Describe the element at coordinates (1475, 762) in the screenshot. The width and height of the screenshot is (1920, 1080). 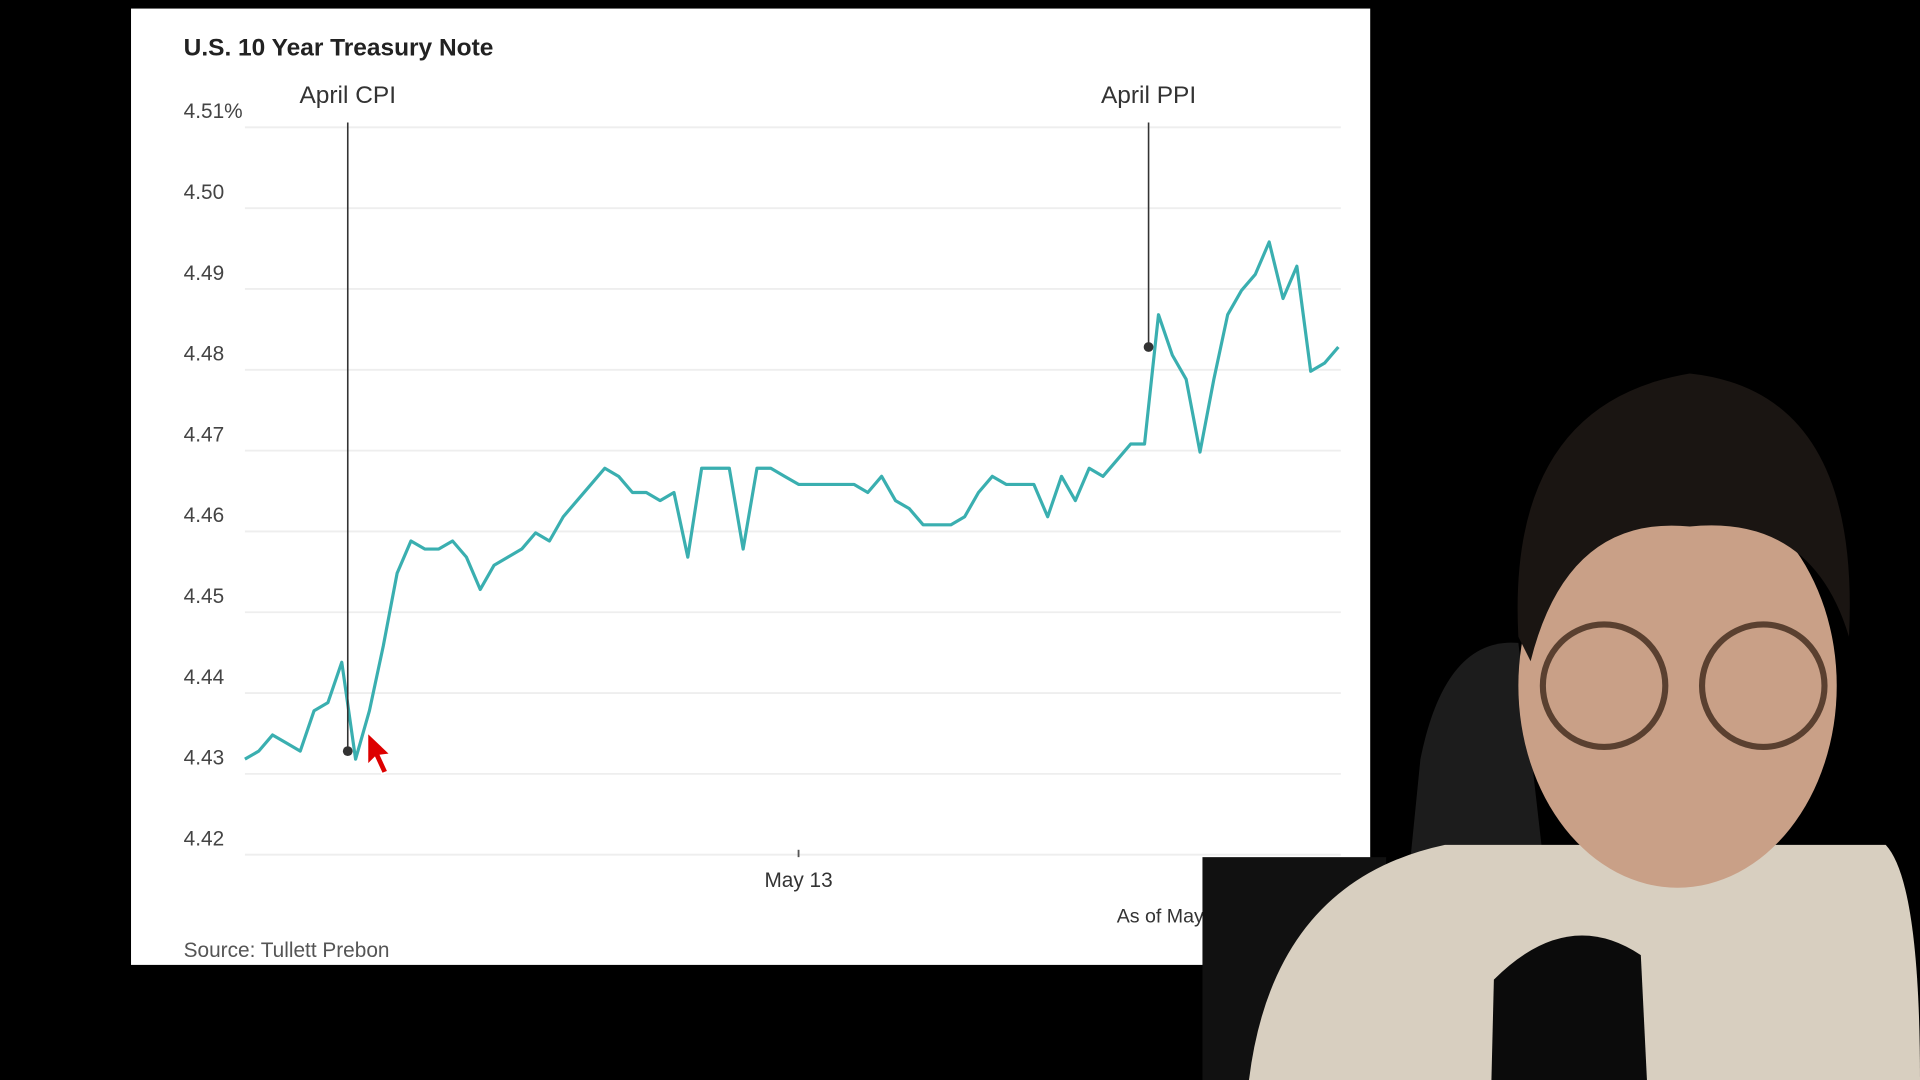
I see `chair` at that location.